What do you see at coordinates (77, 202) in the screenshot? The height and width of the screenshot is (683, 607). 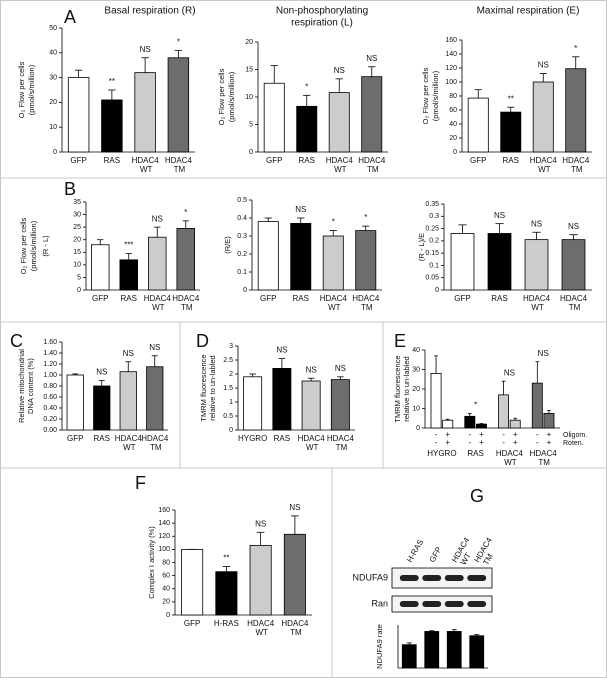 I see `y-tick-label: 35` at bounding box center [77, 202].